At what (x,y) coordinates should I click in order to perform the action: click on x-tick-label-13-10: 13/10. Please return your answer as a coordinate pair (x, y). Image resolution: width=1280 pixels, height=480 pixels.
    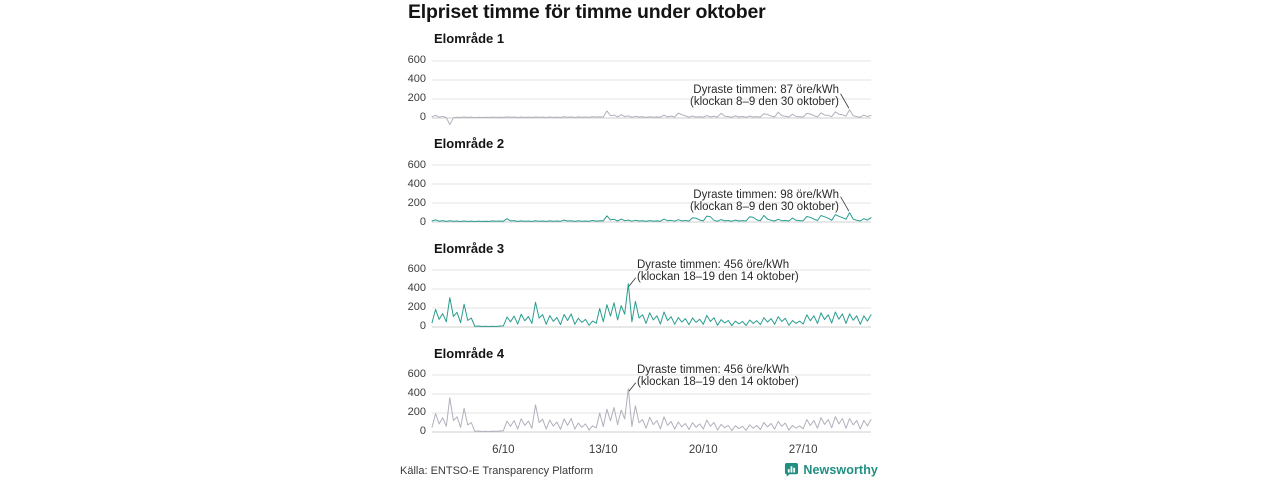
    Looking at the image, I should click on (603, 450).